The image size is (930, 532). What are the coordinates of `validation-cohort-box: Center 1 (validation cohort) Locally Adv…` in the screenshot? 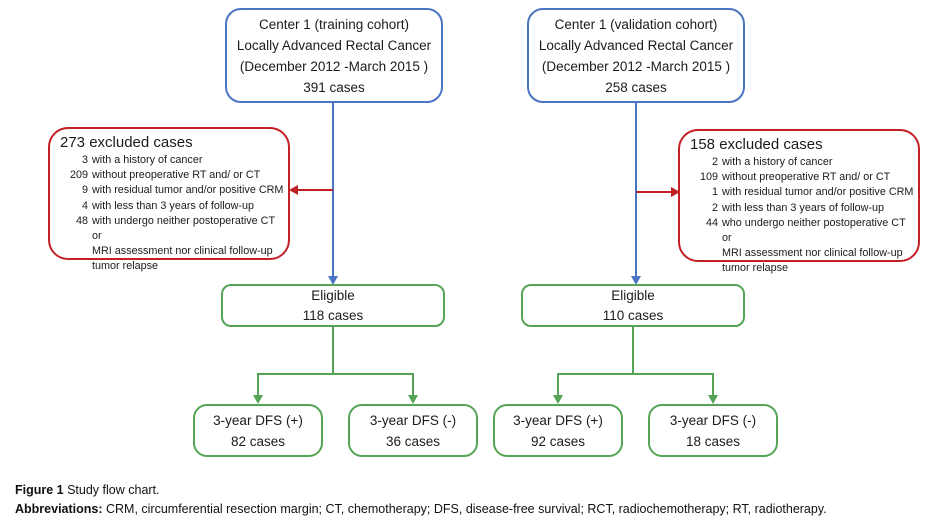 It's located at (636, 55).